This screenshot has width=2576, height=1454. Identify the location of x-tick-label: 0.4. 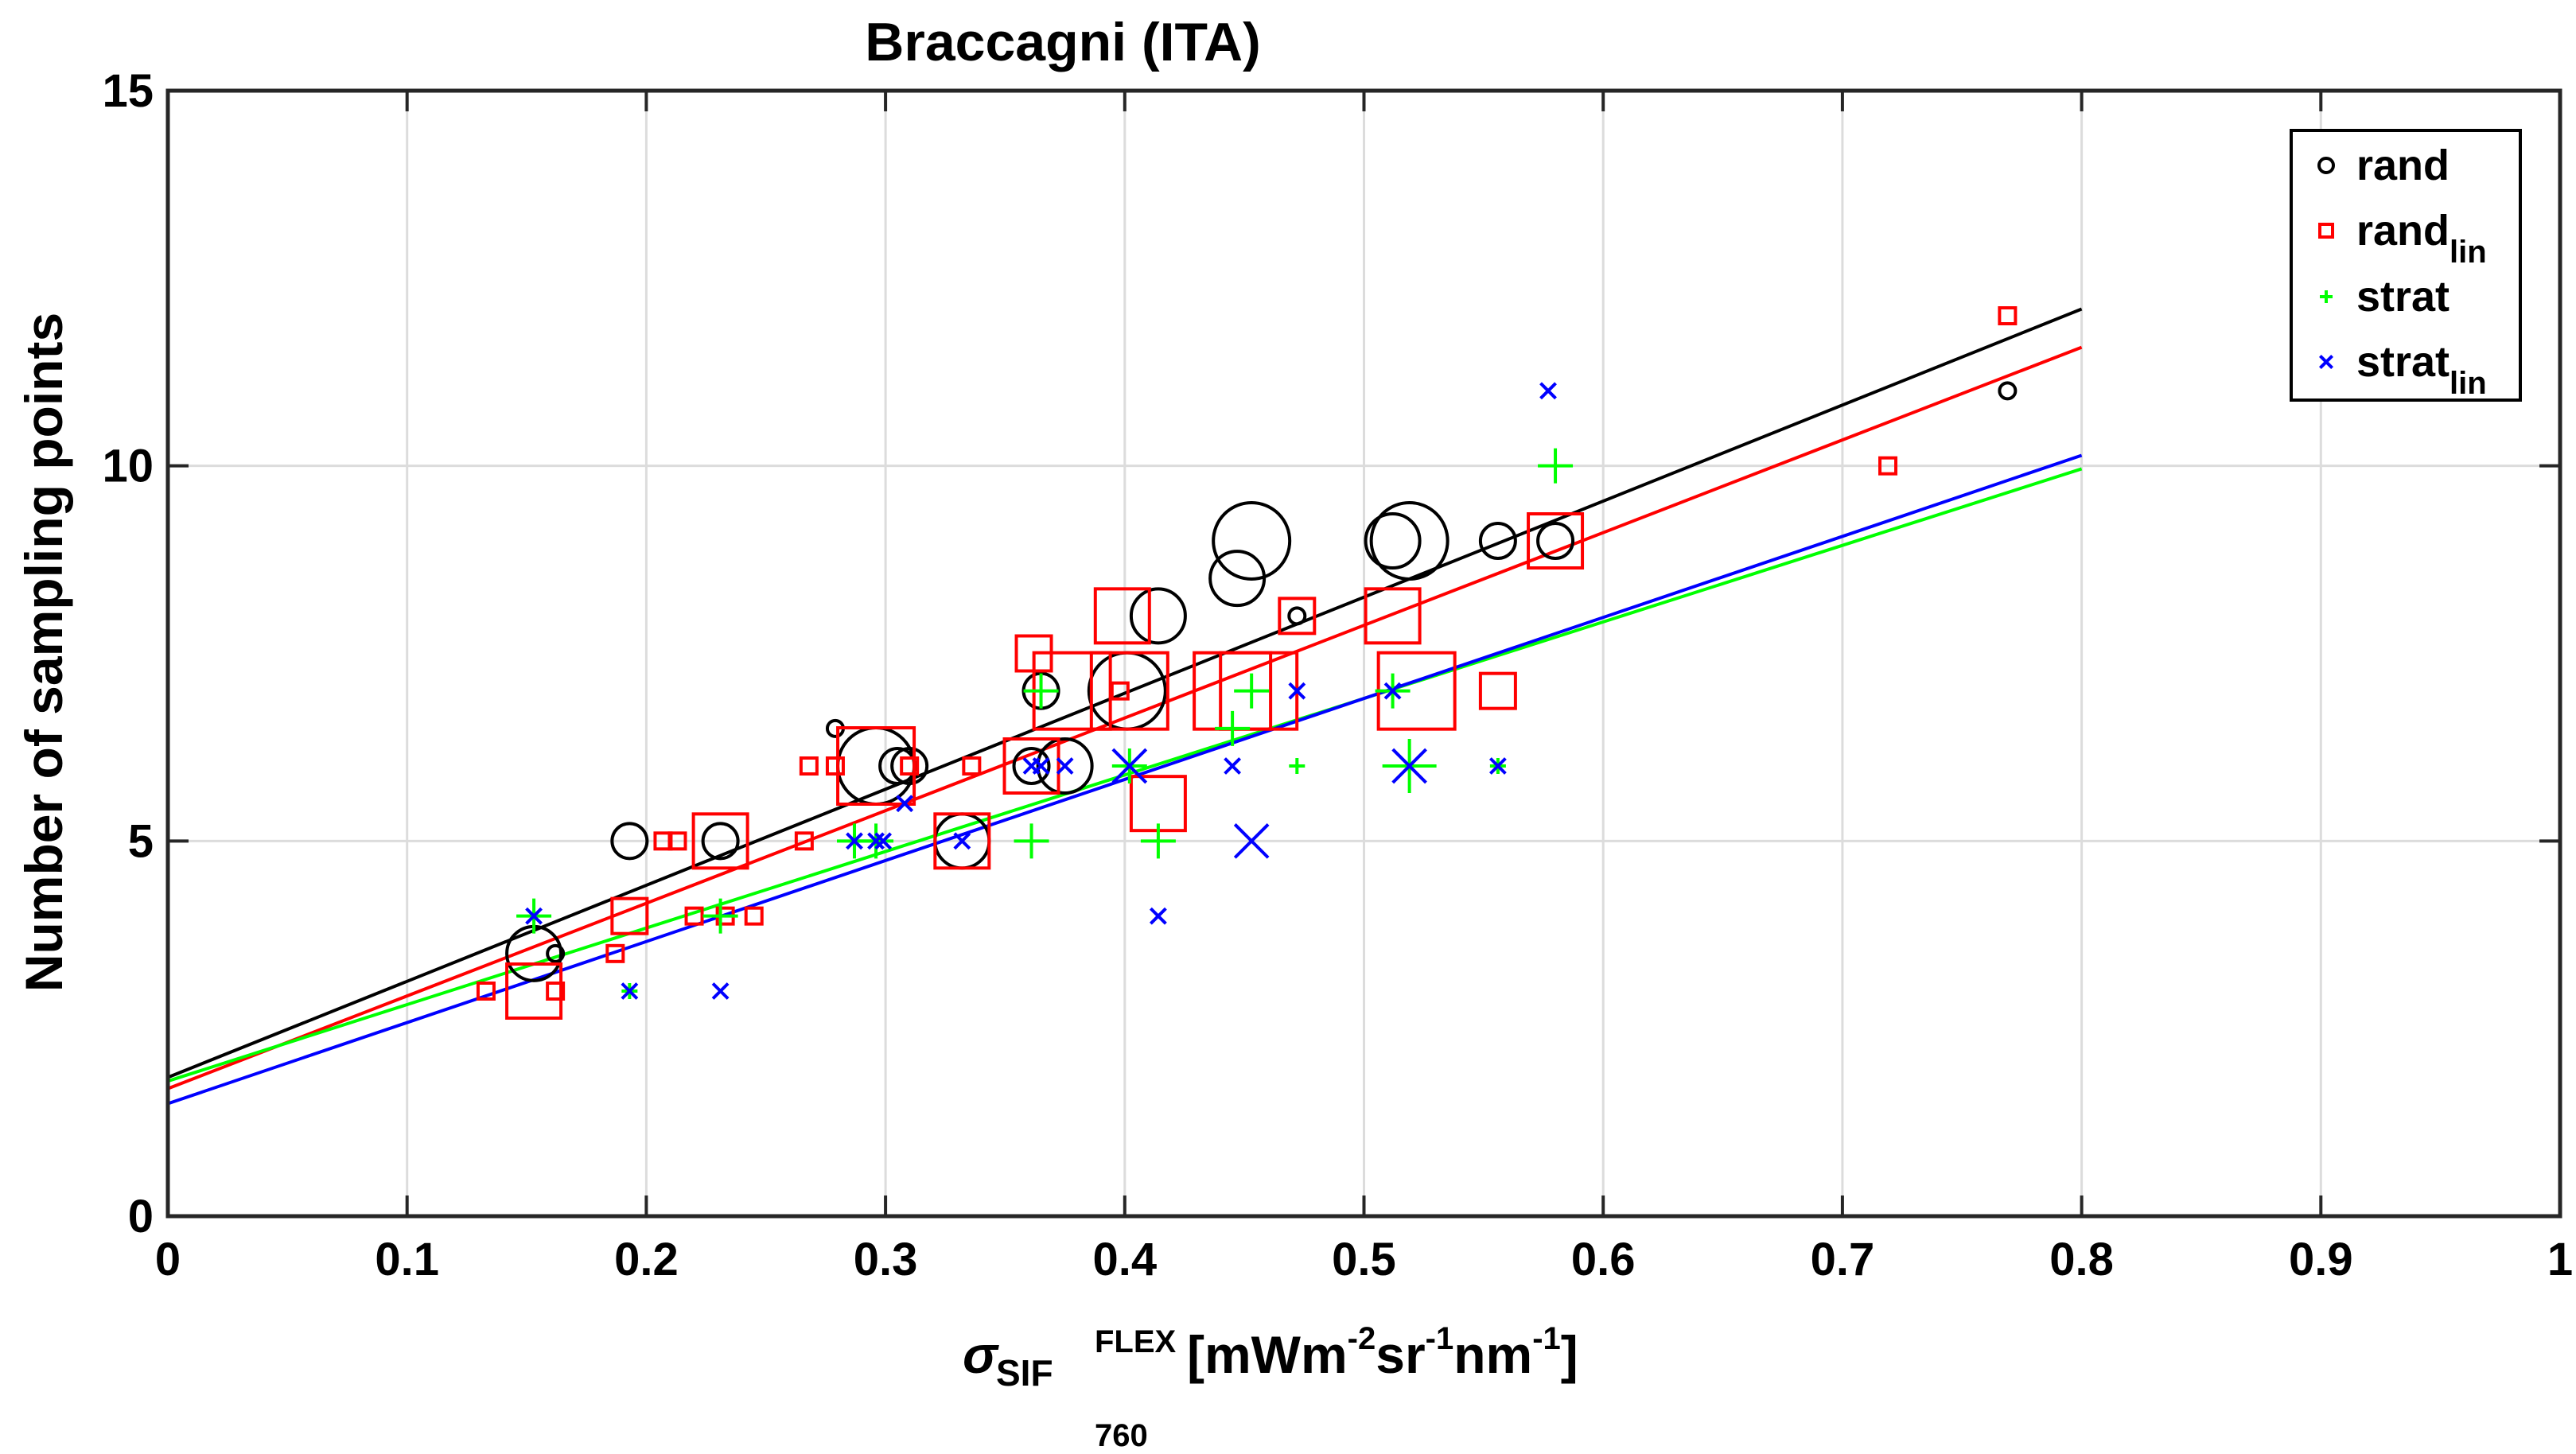
(1125, 1259).